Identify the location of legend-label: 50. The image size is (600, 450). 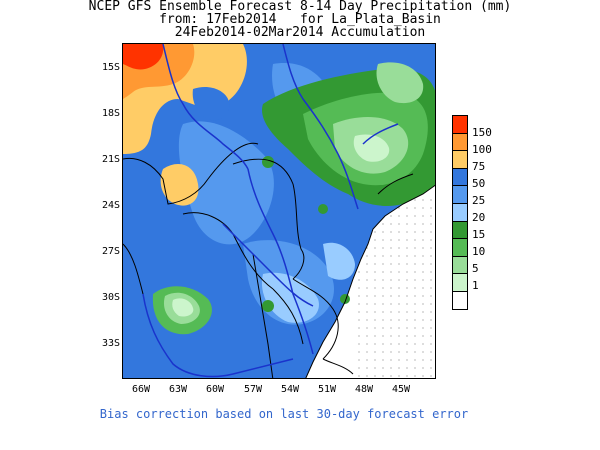
(479, 183).